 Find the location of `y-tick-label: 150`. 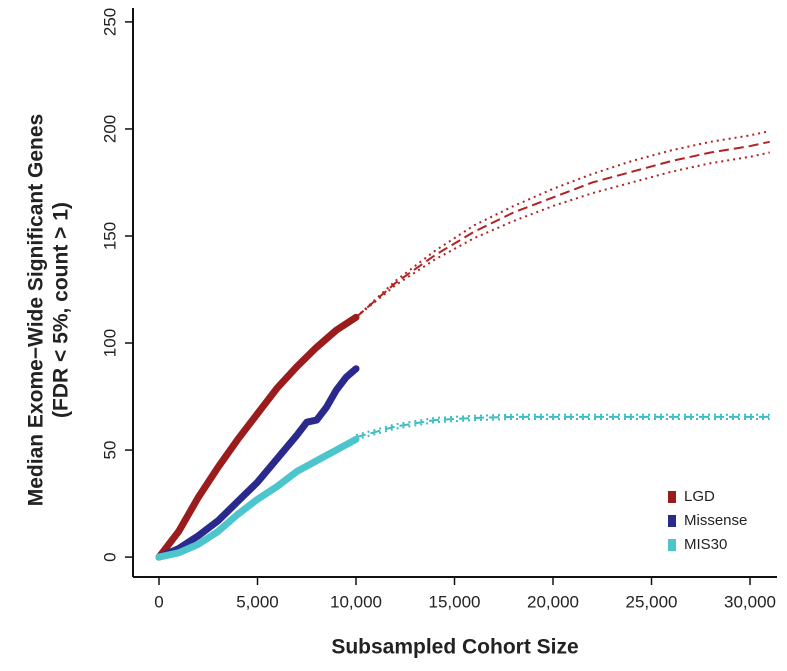

y-tick-label: 150 is located at coordinates (109, 236).